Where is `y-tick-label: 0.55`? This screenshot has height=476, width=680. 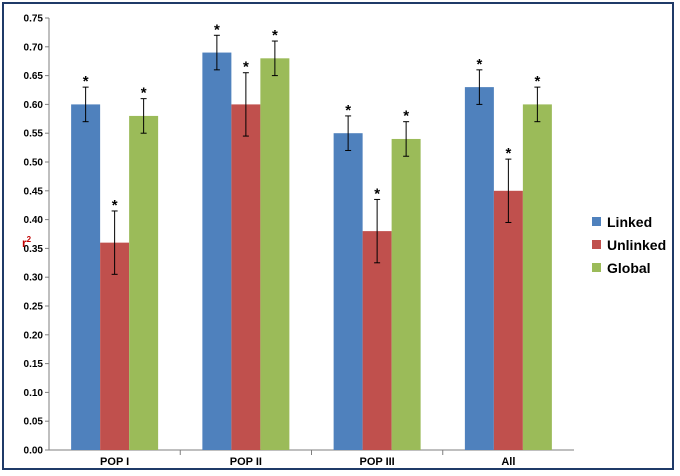 y-tick-label: 0.55 is located at coordinates (34, 134).